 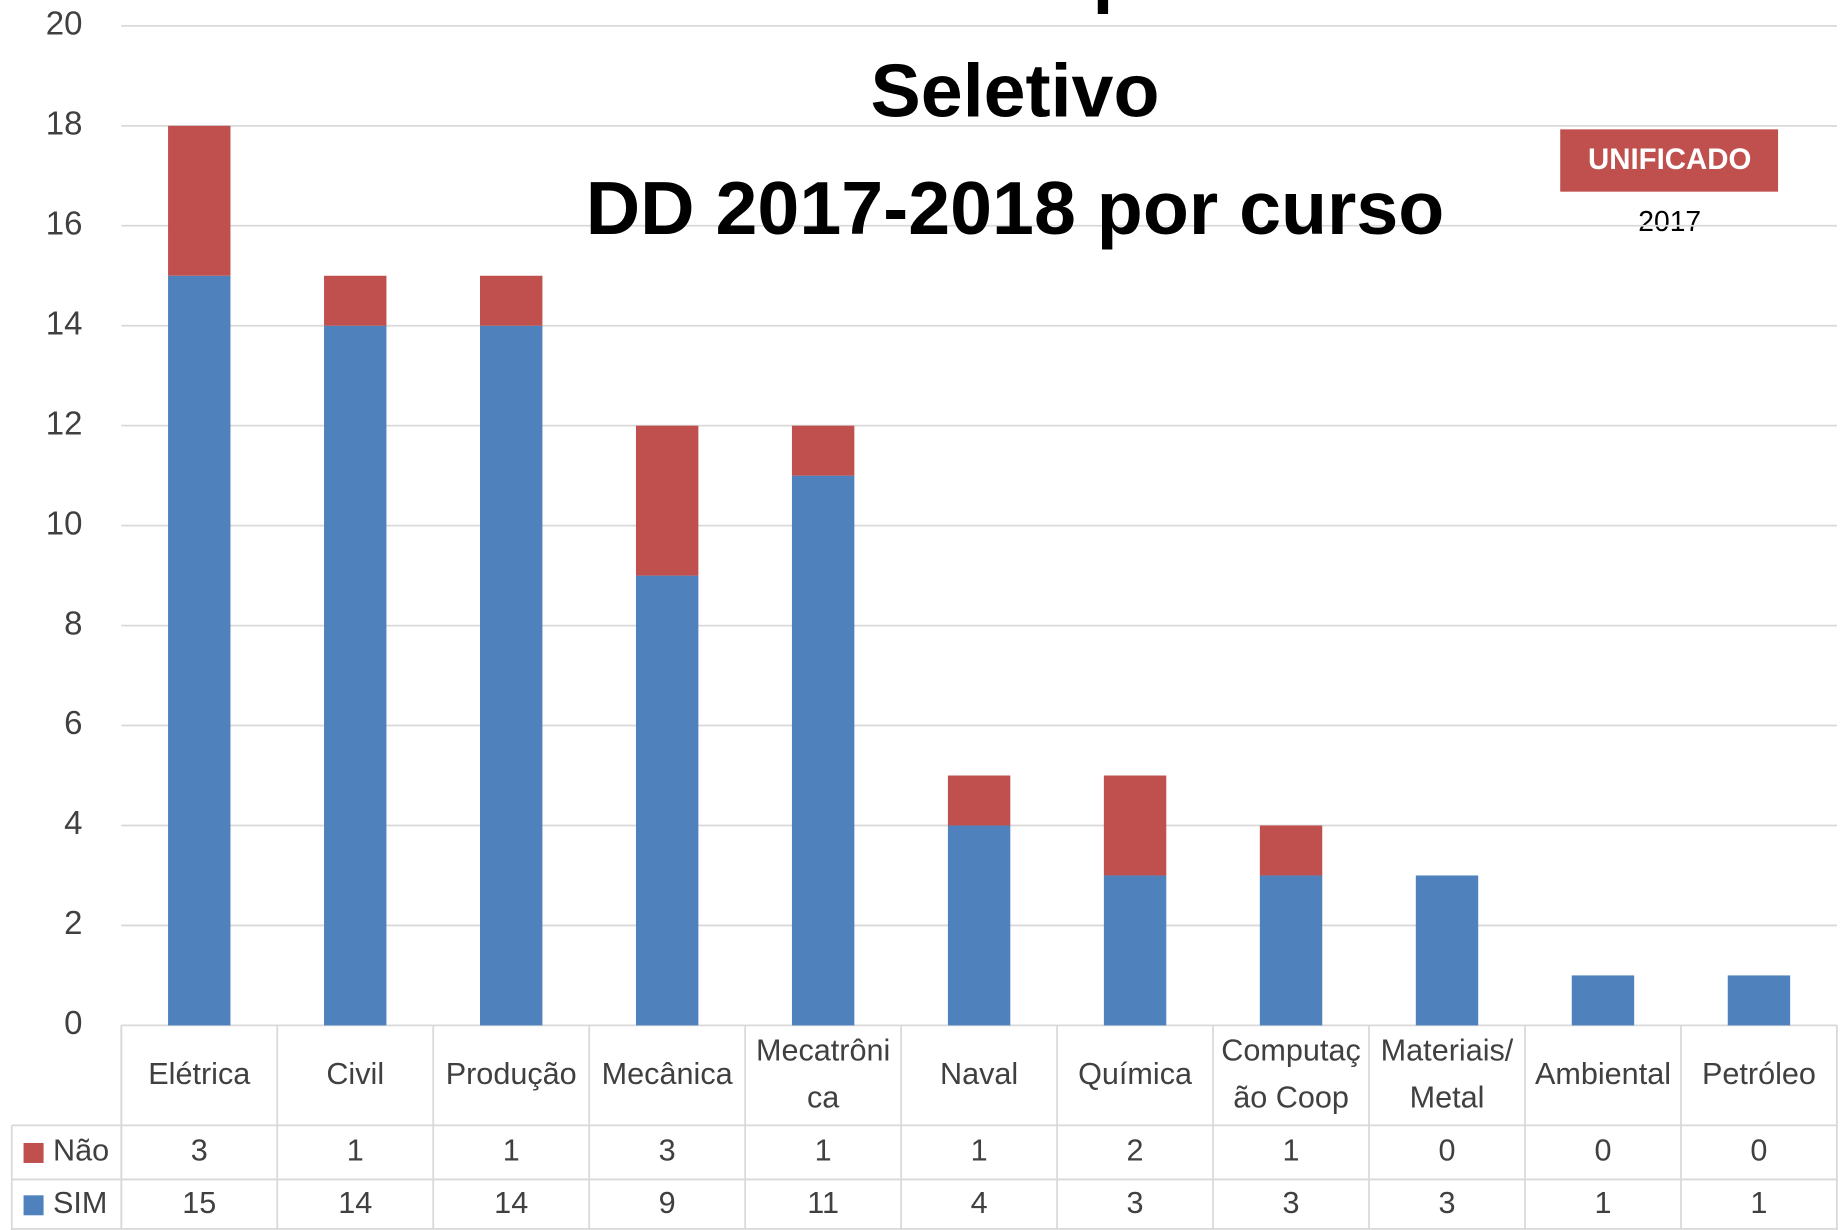 What do you see at coordinates (1135, 1150) in the screenshot?
I see `table-value: 2` at bounding box center [1135, 1150].